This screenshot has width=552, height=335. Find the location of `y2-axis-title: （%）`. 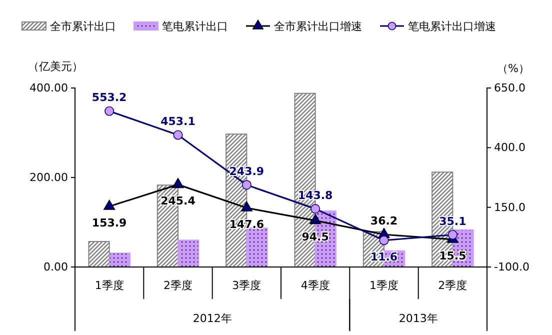

y2-axis-title: （%） is located at coordinates (513, 68).